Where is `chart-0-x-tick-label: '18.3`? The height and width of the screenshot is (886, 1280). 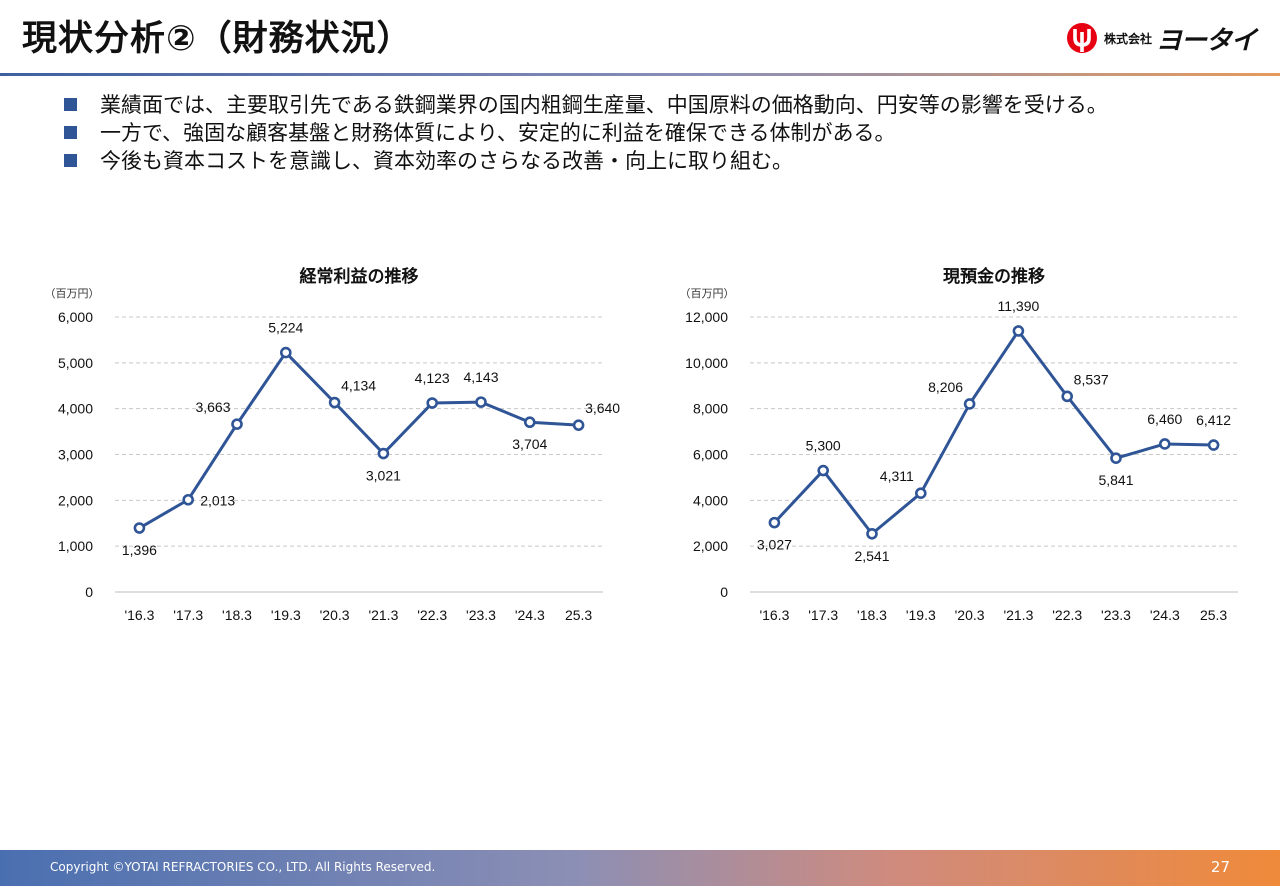 chart-0-x-tick-label: '18.3 is located at coordinates (237, 615).